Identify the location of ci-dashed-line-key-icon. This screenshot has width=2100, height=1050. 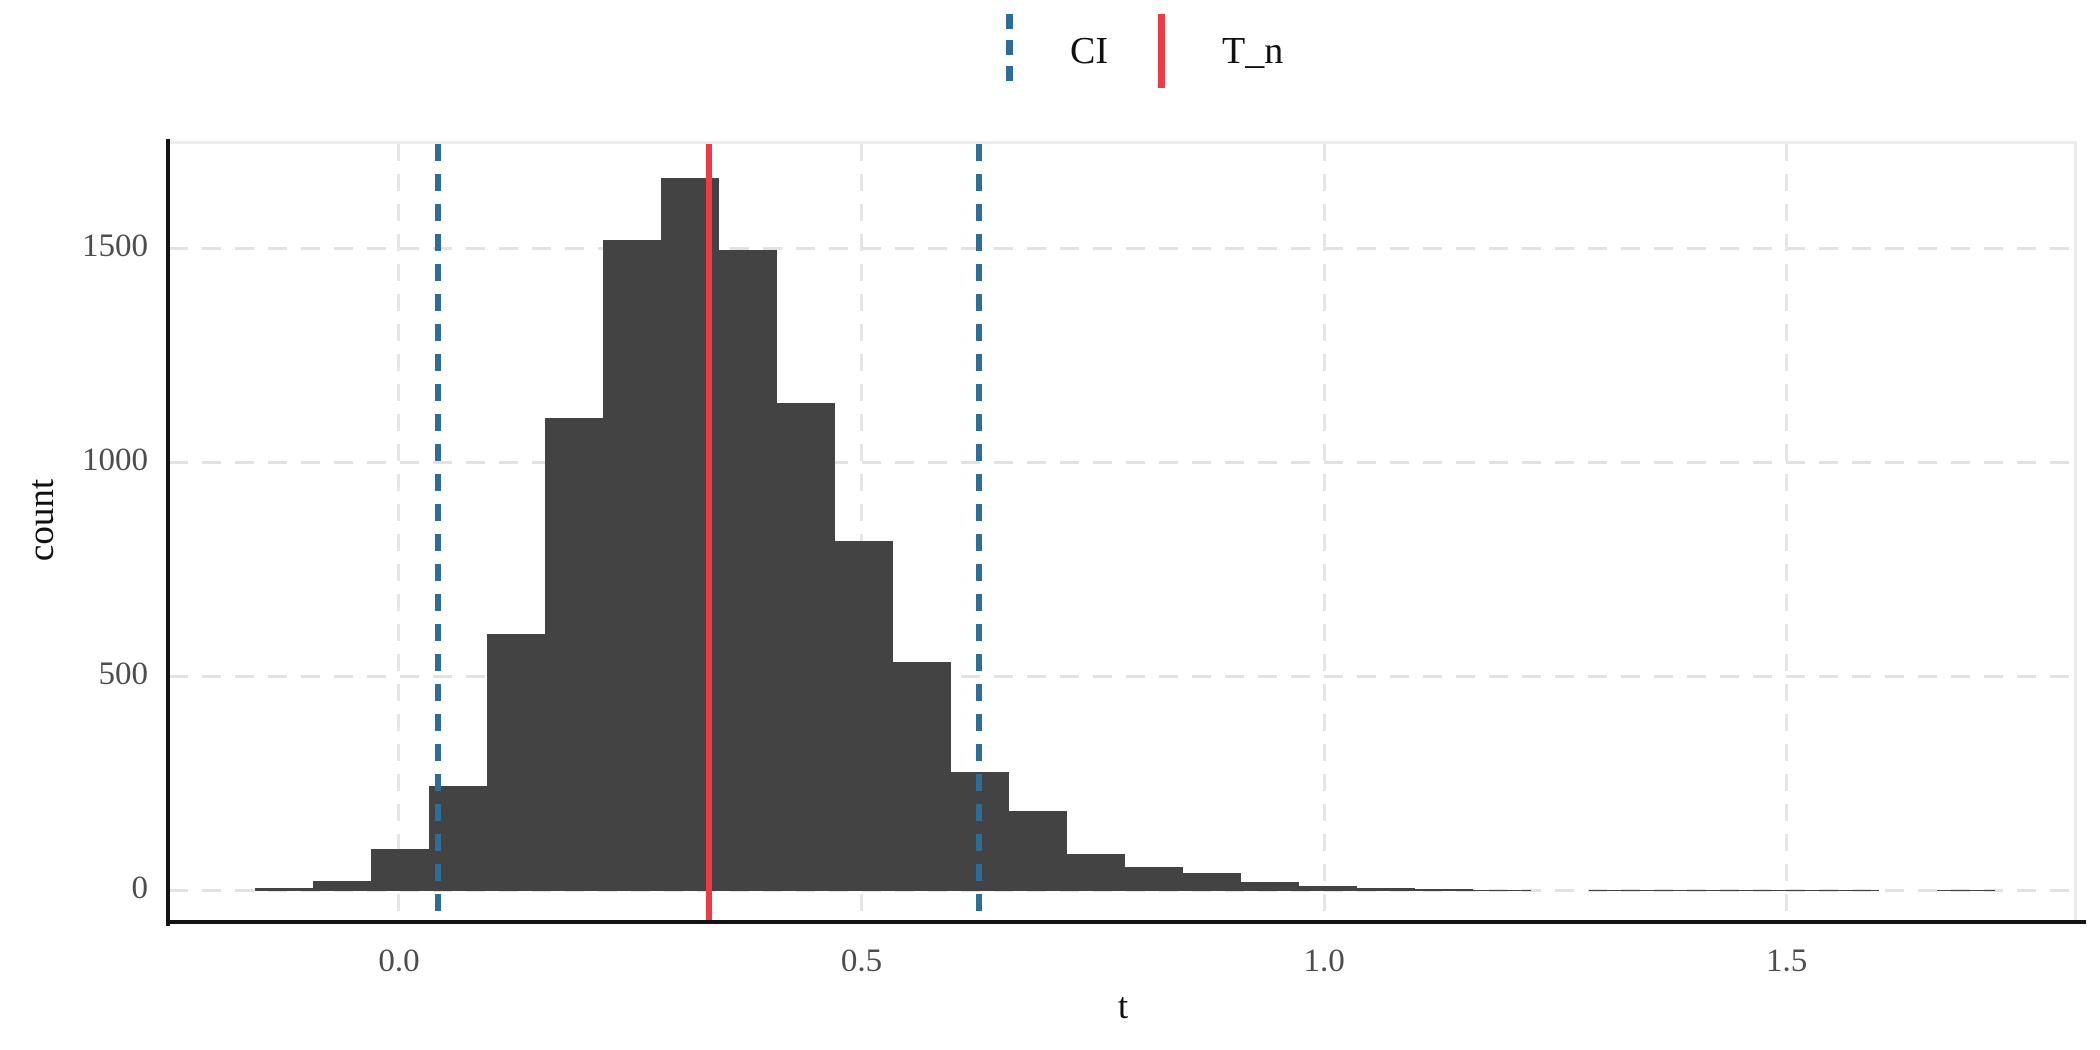
(1009, 51).